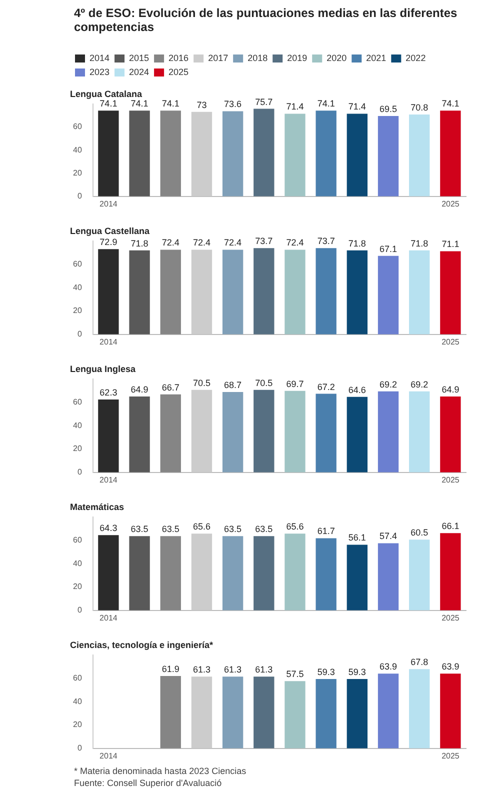 The width and height of the screenshot is (496, 798). What do you see at coordinates (161, 771) in the screenshot?
I see `text: * Materia denominada hasta 2023 Ciencias` at bounding box center [161, 771].